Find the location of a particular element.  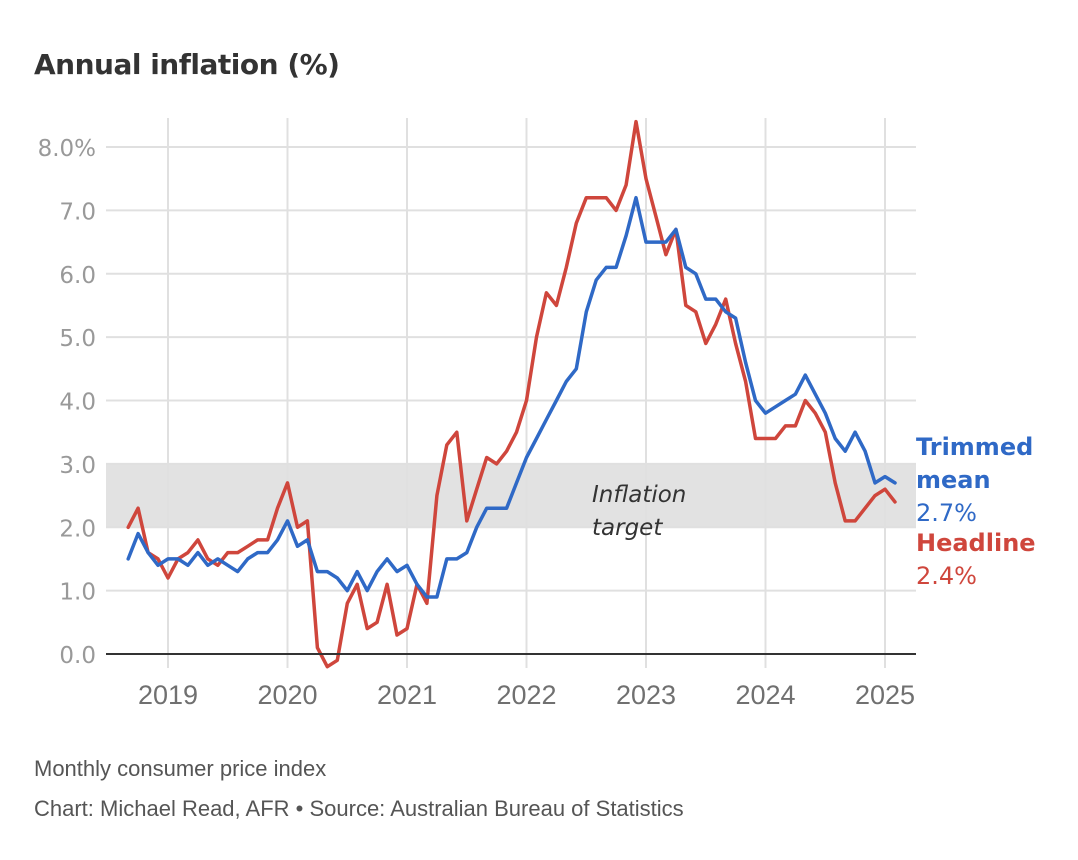

end-labels: Trimmed mean 2.7% Headline 2.4% is located at coordinates (976, 511).